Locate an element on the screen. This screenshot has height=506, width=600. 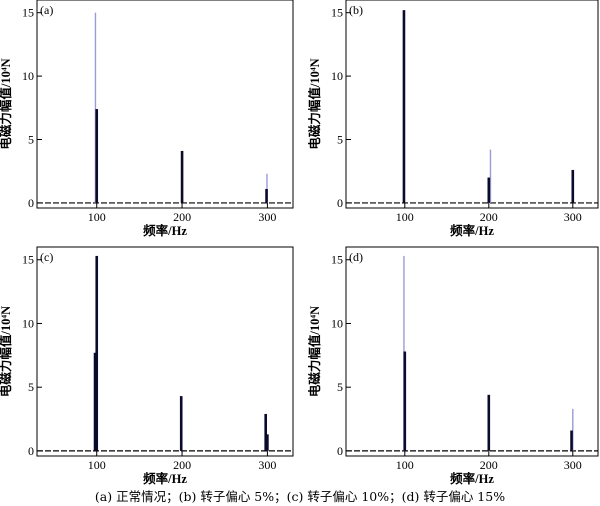
panel-label: (d) is located at coordinates (356, 257).